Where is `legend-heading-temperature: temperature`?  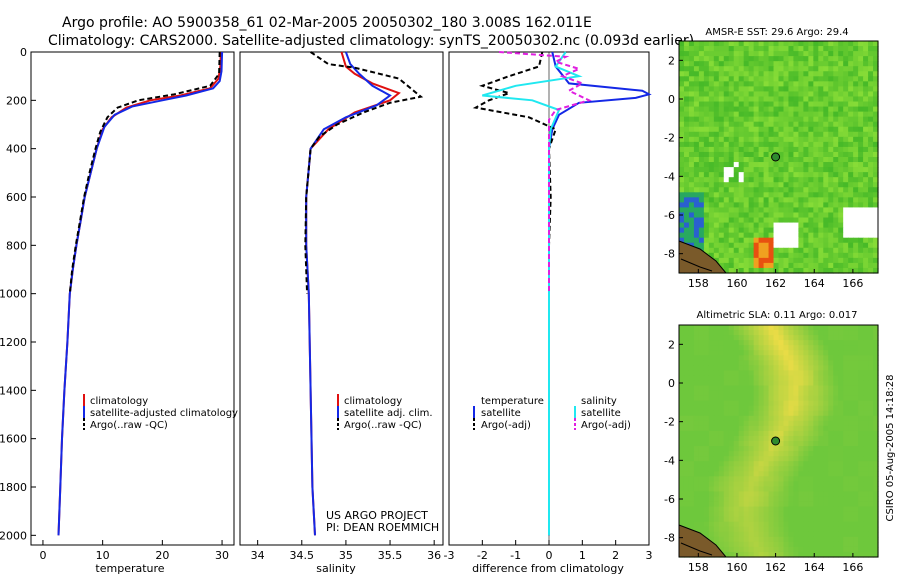
legend-heading-temperature: temperature is located at coordinates (512, 401).